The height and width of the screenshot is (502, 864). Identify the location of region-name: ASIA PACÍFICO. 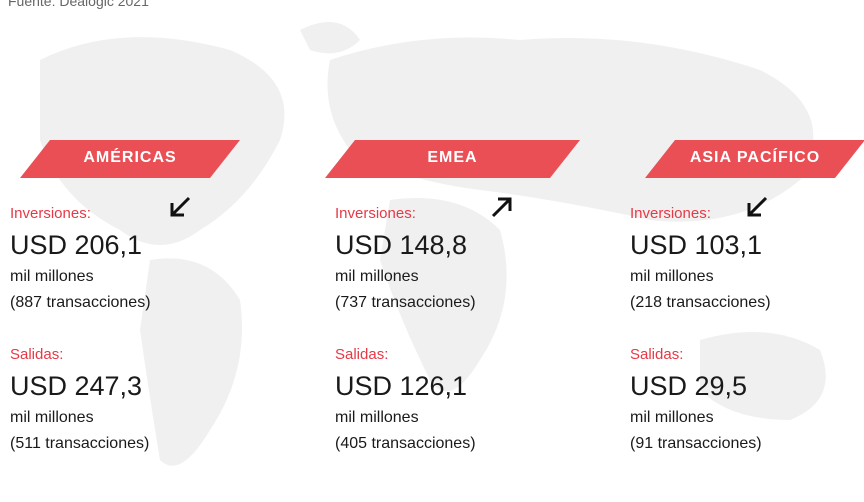
(755, 157).